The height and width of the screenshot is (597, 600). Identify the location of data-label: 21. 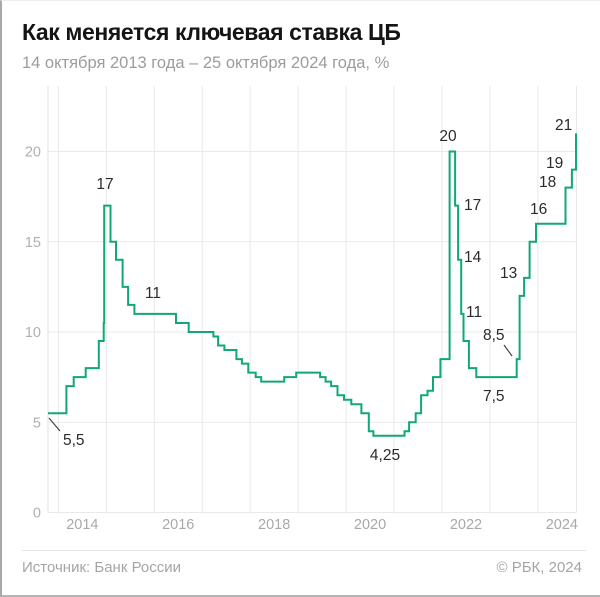
(563, 125).